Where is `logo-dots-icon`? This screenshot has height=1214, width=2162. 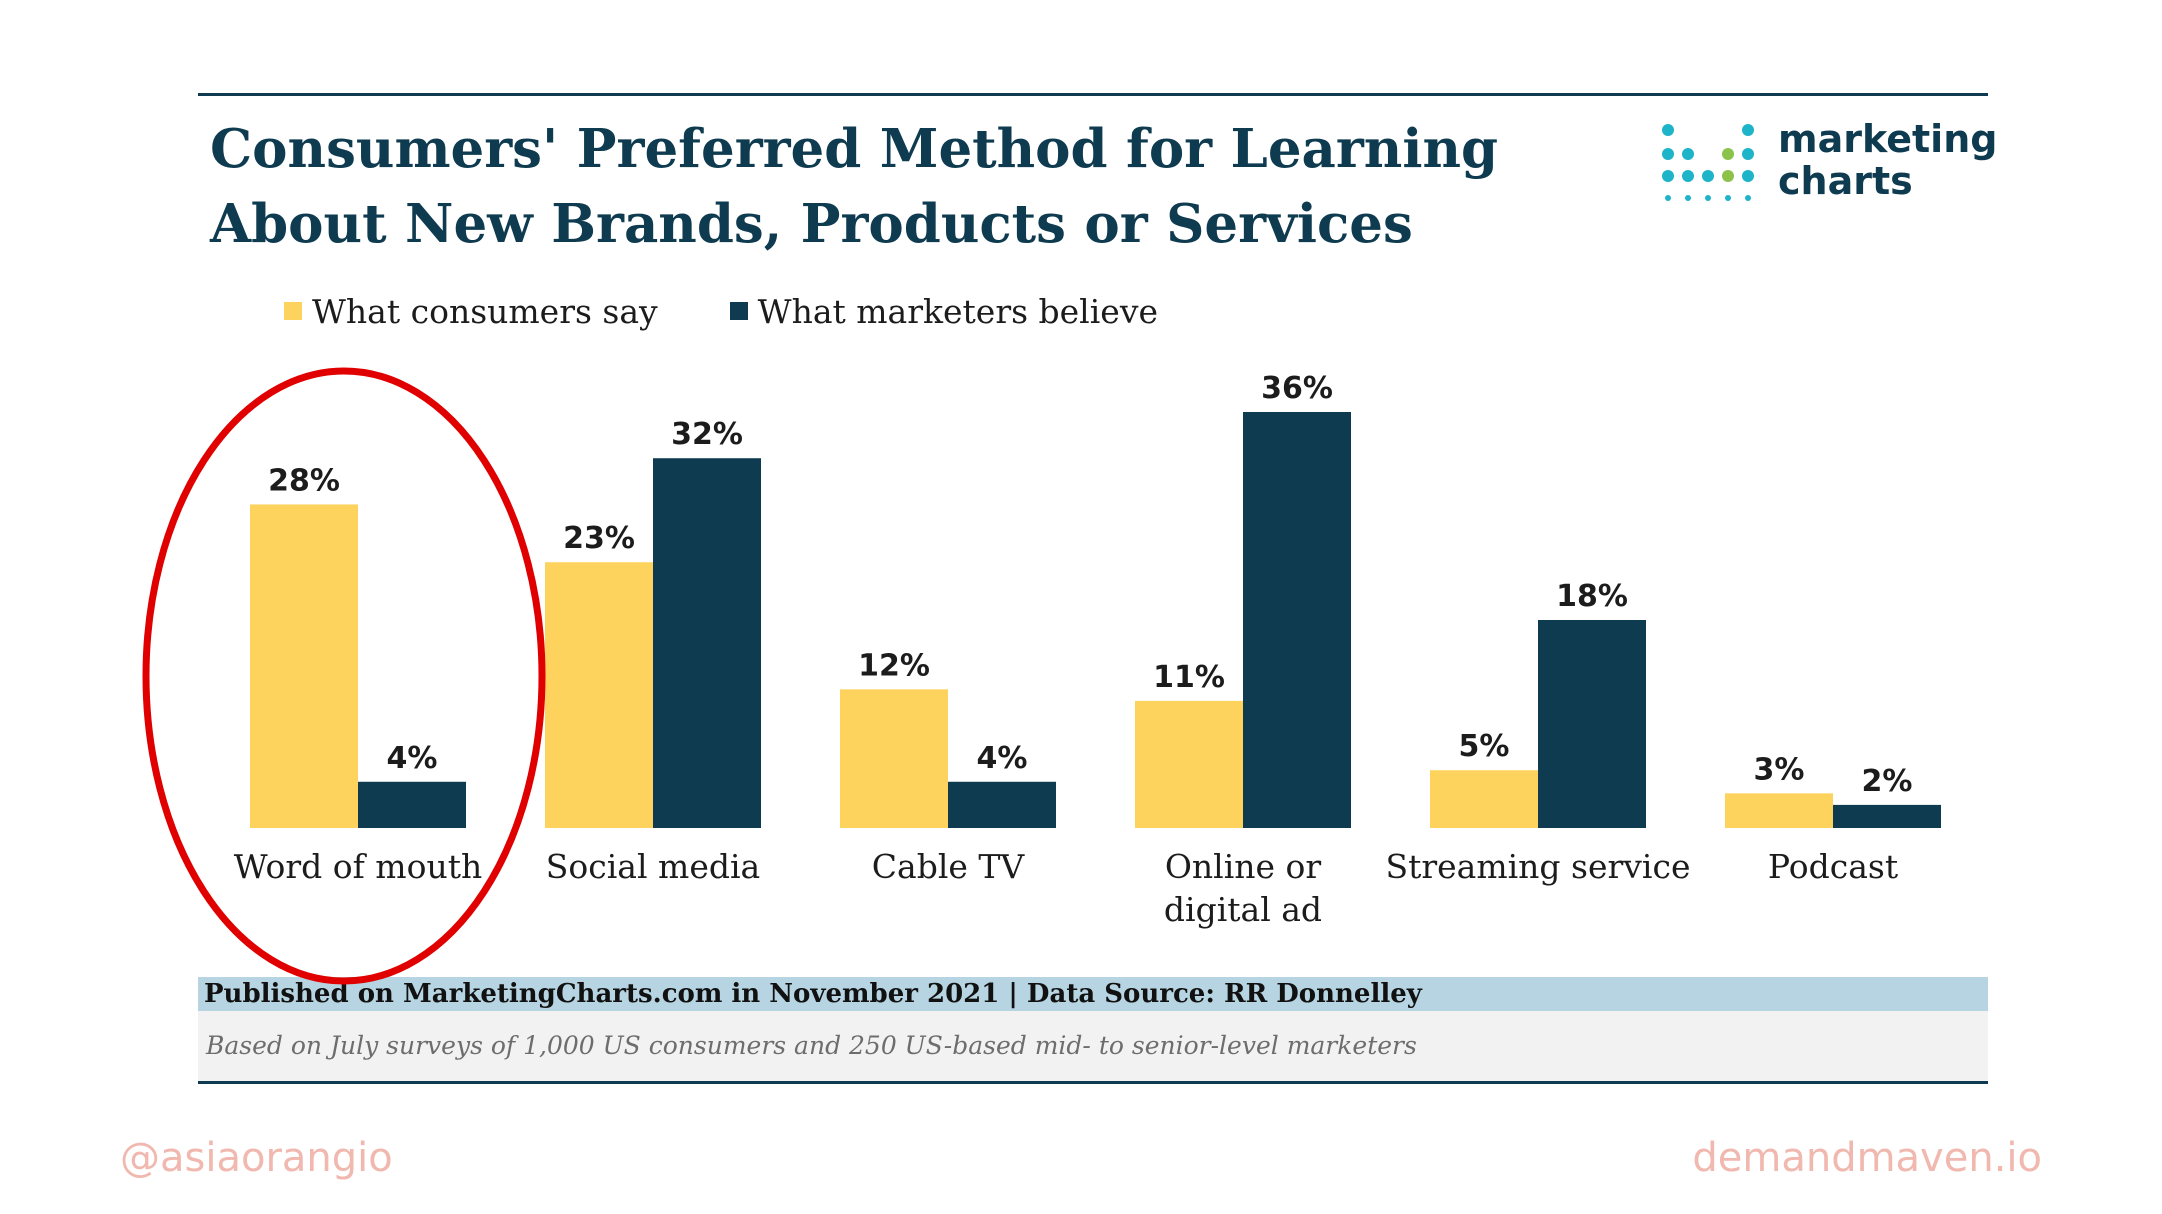
logo-dots-icon is located at coordinates (1708, 162).